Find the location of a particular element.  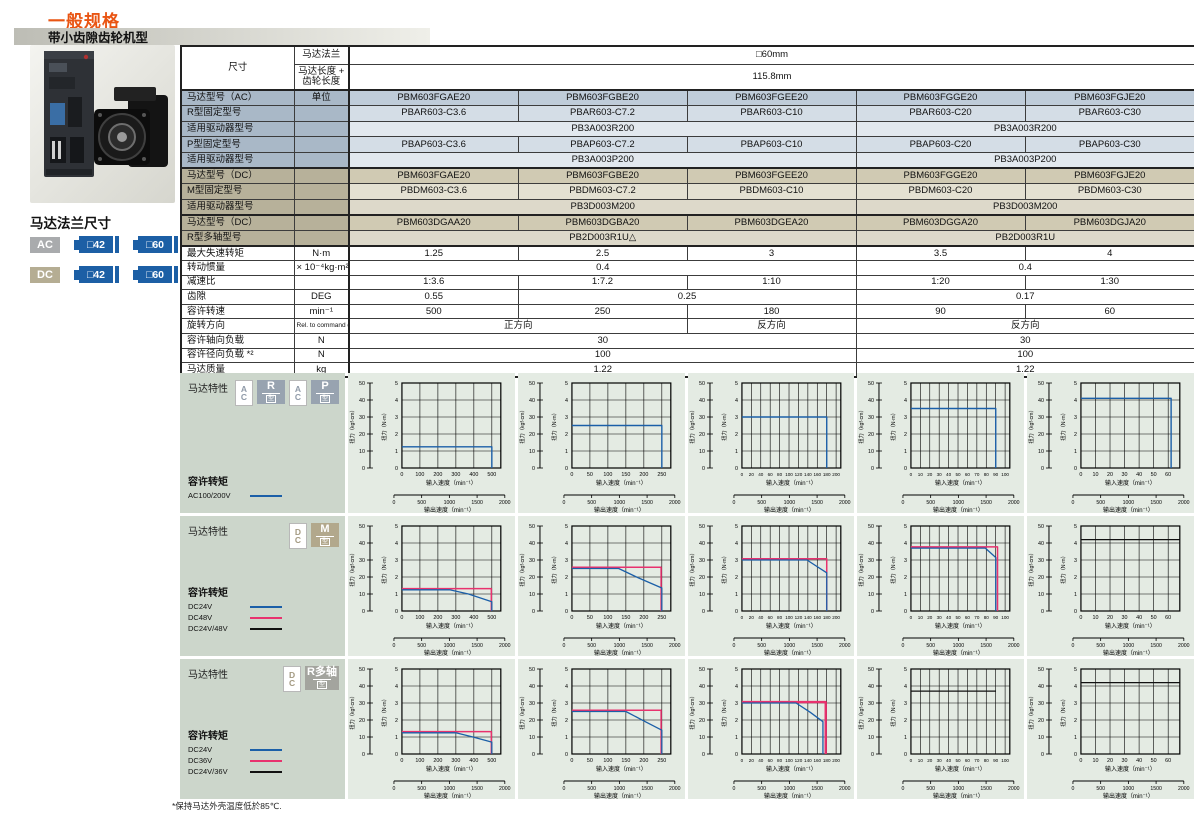

spec-cell: PB2D003R1U△ is located at coordinates (602, 238).